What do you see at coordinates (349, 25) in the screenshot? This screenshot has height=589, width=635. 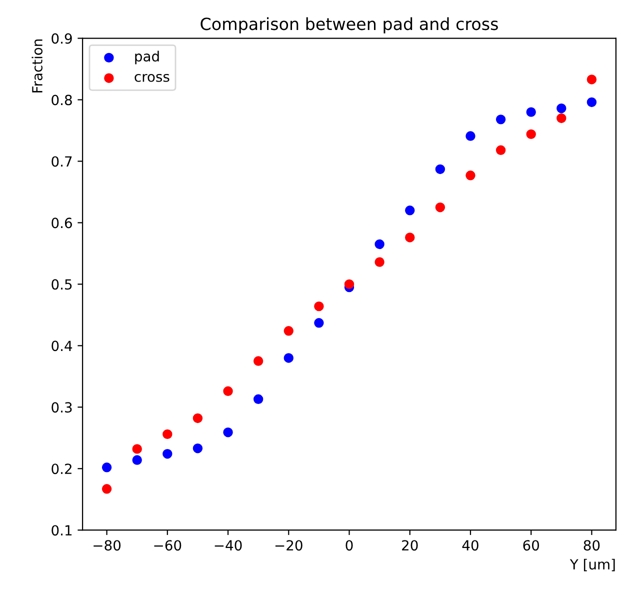 I see `chart-title: Comparison between pad and cross` at bounding box center [349, 25].